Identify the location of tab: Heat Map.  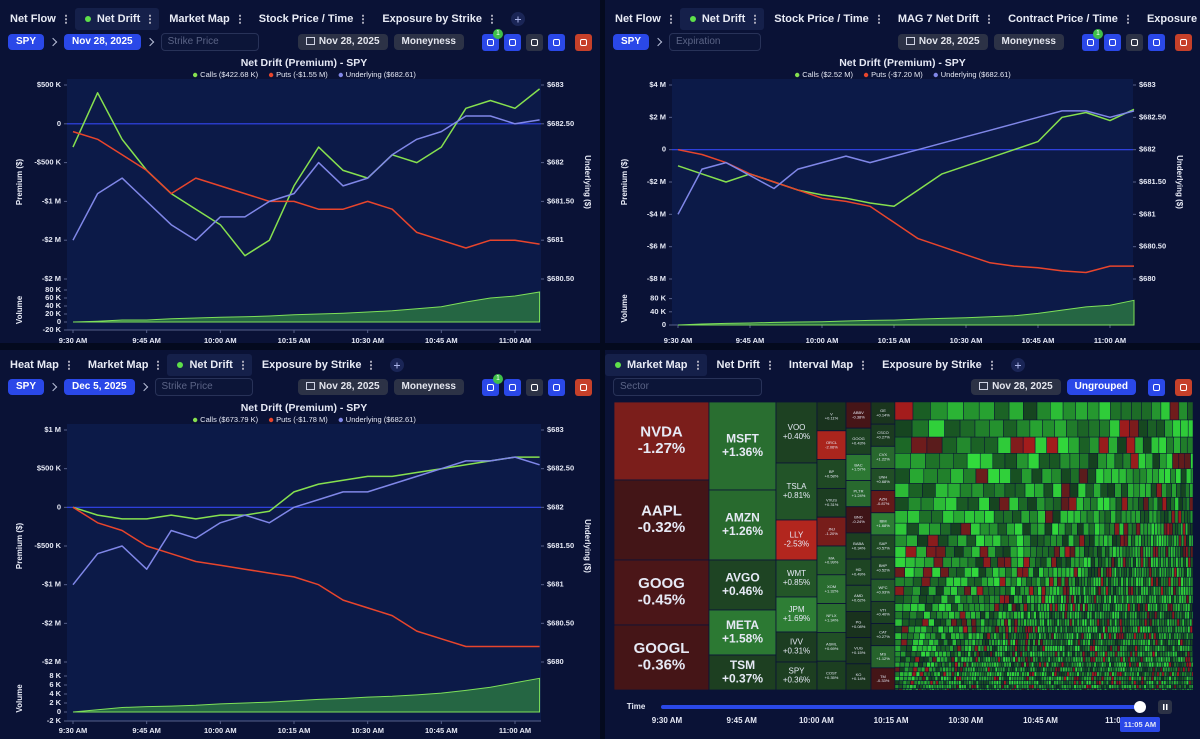
(39, 365).